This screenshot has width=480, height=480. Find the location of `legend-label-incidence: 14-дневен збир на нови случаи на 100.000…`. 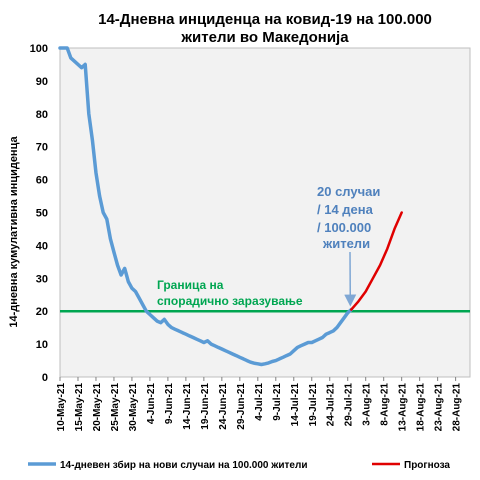

legend-label-incidence: 14-дневен збир на нови случаи на 100.000… is located at coordinates (183, 465).